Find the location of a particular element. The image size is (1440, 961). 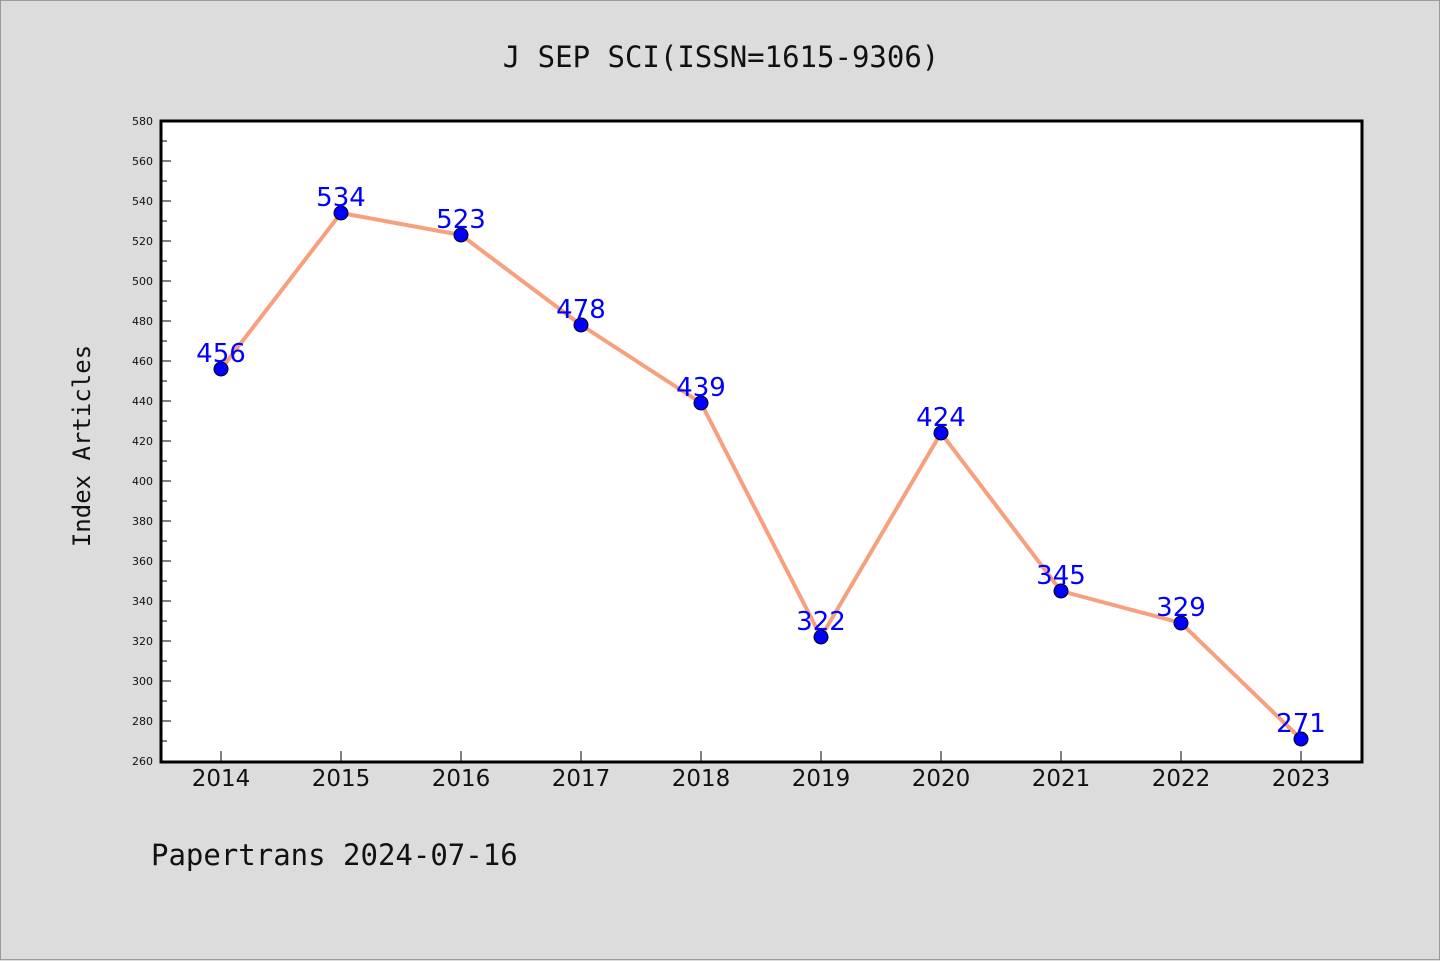

y-tick-label: 400 is located at coordinates (142, 481).